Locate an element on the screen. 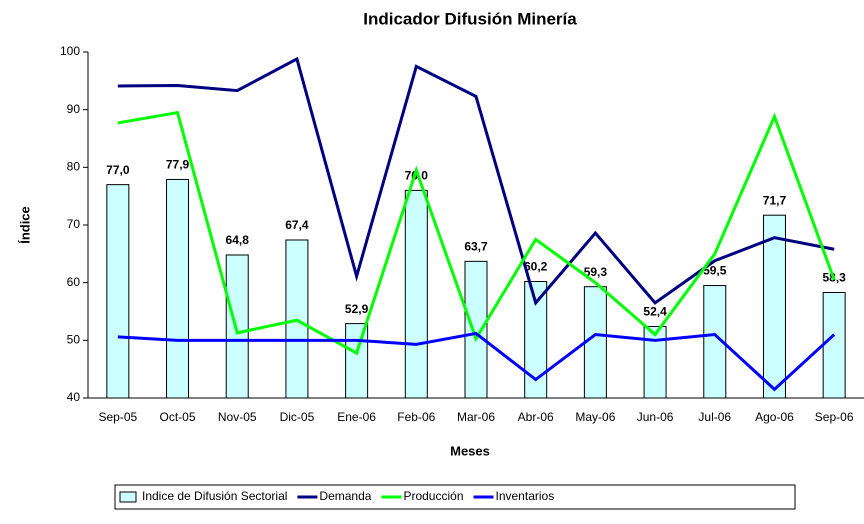 This screenshot has height=524, width=864. x-tick-label: Dic-05 is located at coordinates (297, 417).